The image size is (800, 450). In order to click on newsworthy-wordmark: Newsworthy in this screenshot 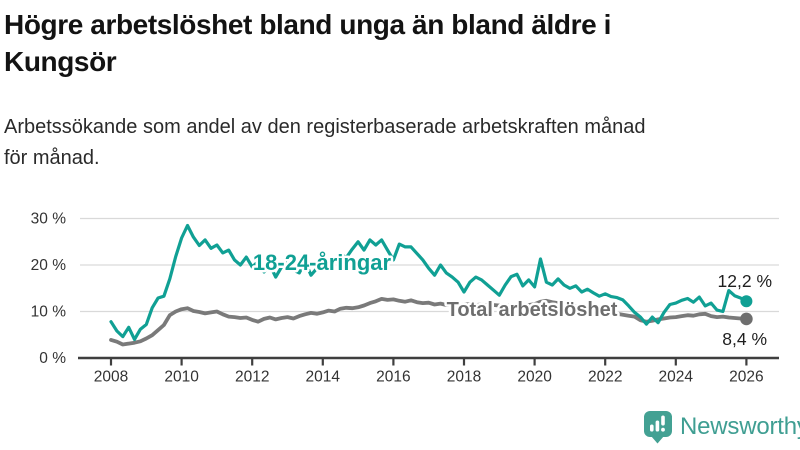, I will do `click(740, 426)`.